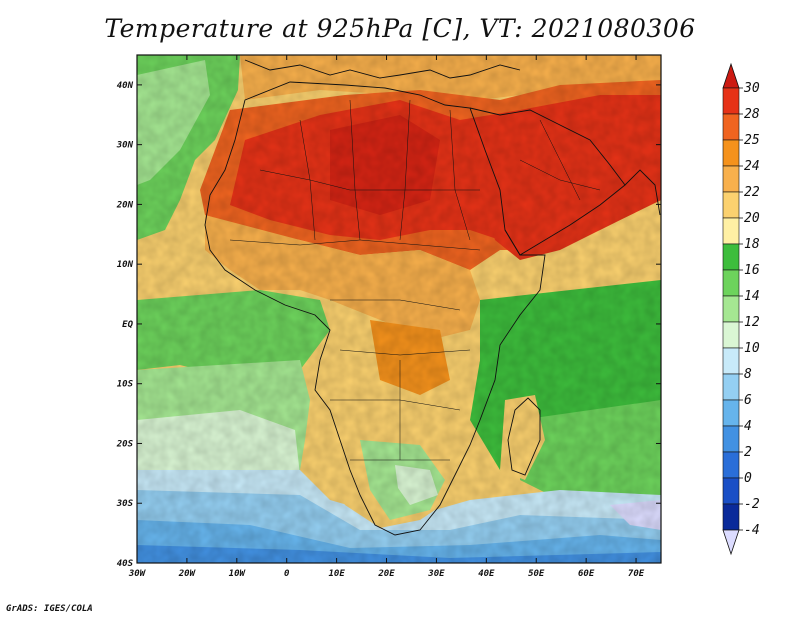 The image size is (800, 618). I want to click on arabia-coastline, so click(547, 181).